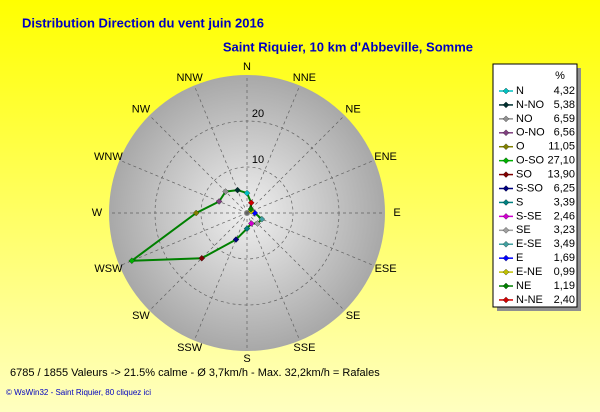 This screenshot has width=600, height=412. I want to click on legend-label: S, so click(519, 202).